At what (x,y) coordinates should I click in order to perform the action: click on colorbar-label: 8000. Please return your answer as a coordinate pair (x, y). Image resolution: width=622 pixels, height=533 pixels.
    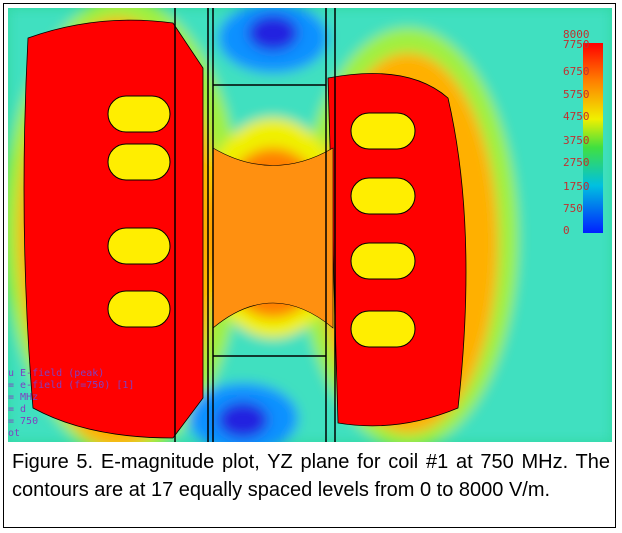
    Looking at the image, I should click on (576, 34).